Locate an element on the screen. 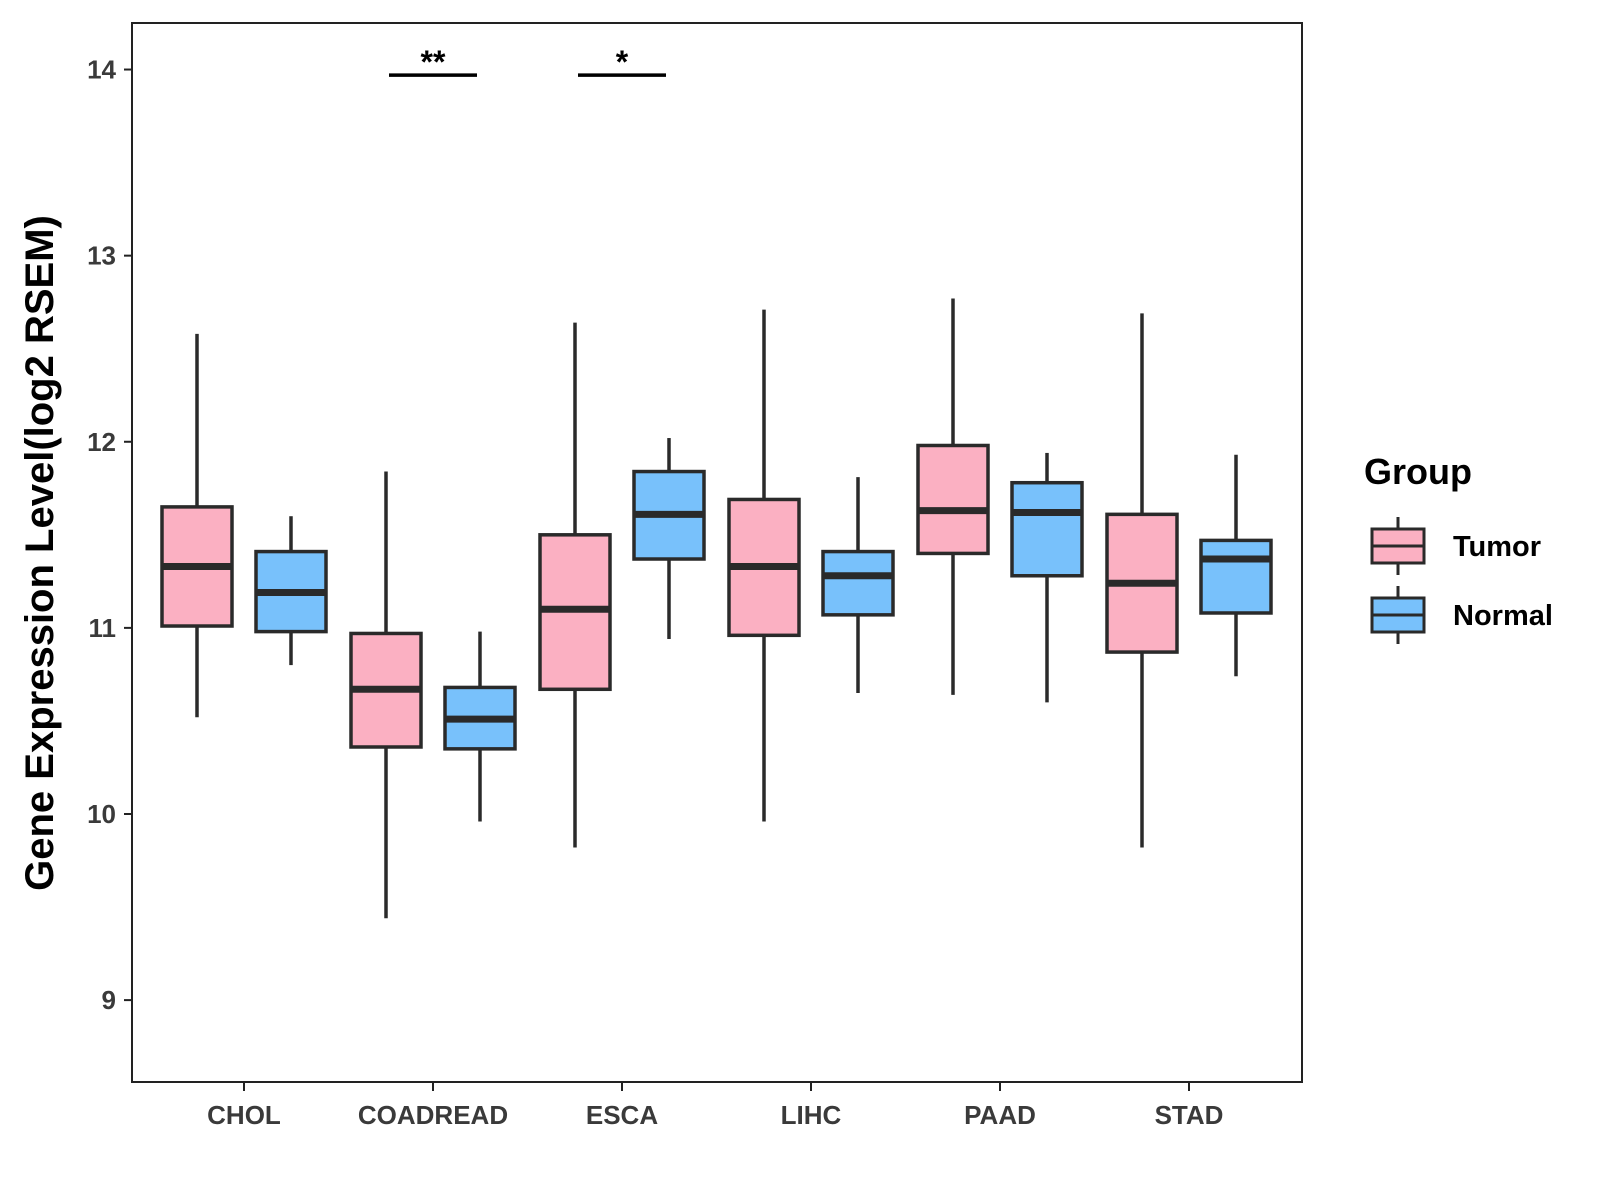 This screenshot has height=1200, width=1600. y-axis-title: Gene Expression Level(log2 RSEM) is located at coordinates (40, 553).